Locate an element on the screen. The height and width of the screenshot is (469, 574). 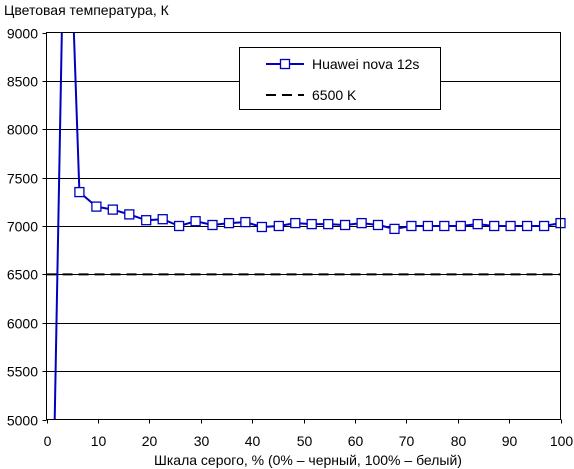
x-tick-label: 10 is located at coordinates (99, 441).